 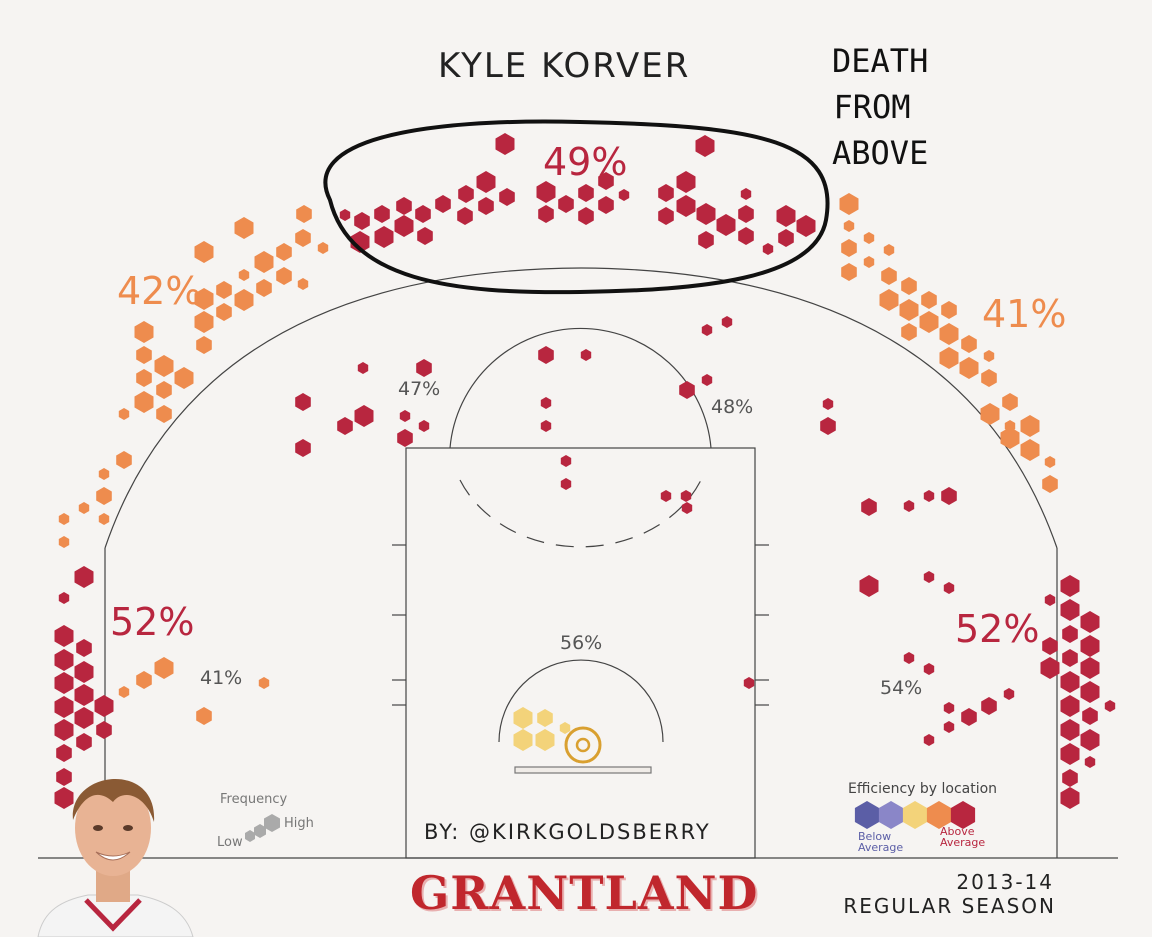 I want to click on frequency-legend-low: Low, so click(x=230, y=842).